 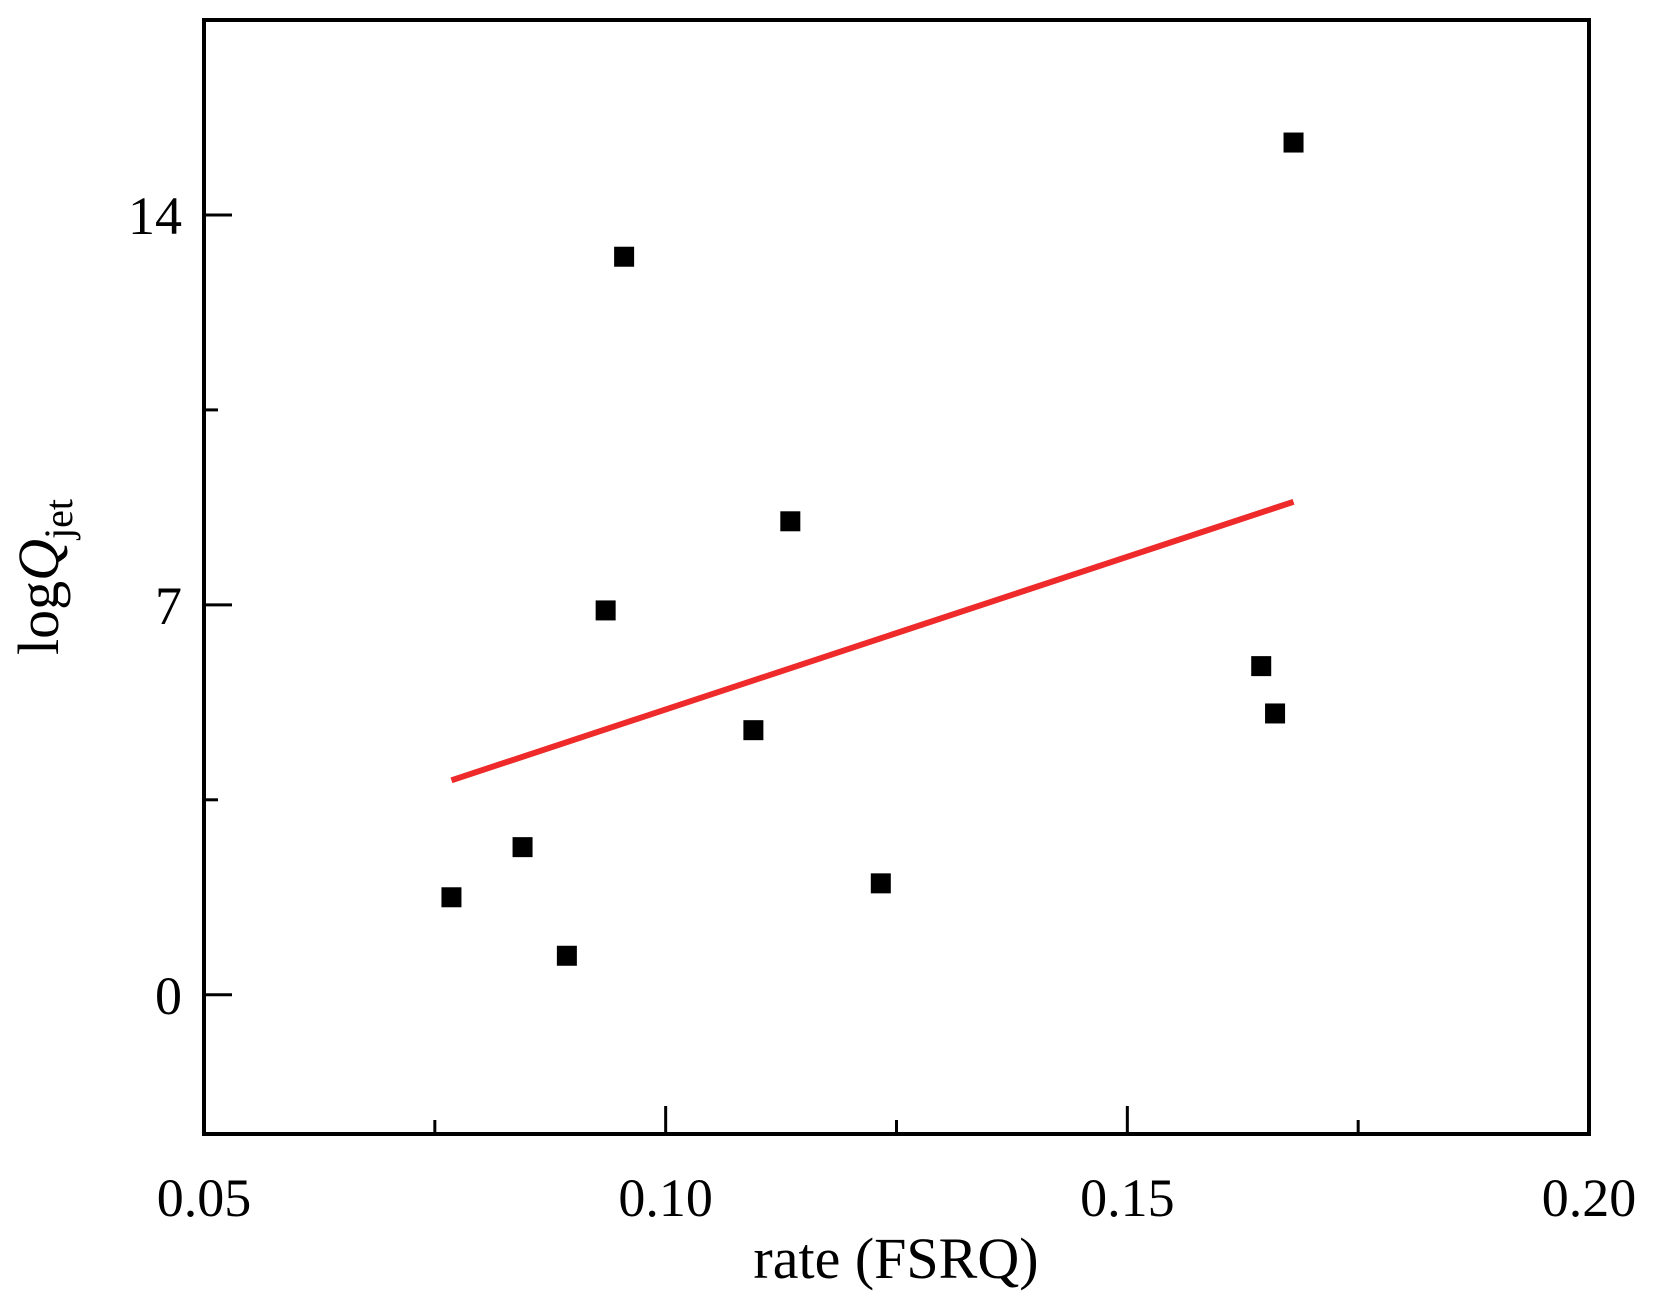 I want to click on y-axis-label-subscript: jet, so click(x=58, y=520).